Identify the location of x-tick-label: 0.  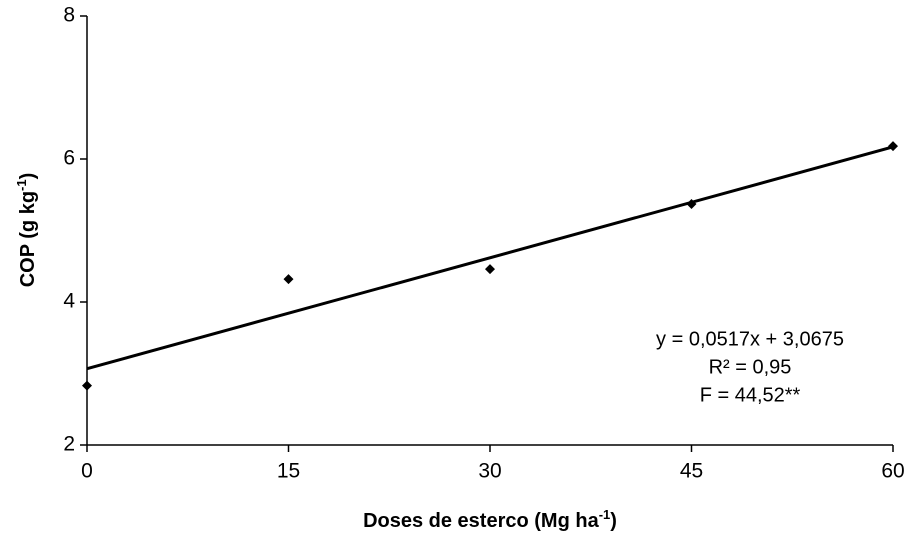
(87, 471).